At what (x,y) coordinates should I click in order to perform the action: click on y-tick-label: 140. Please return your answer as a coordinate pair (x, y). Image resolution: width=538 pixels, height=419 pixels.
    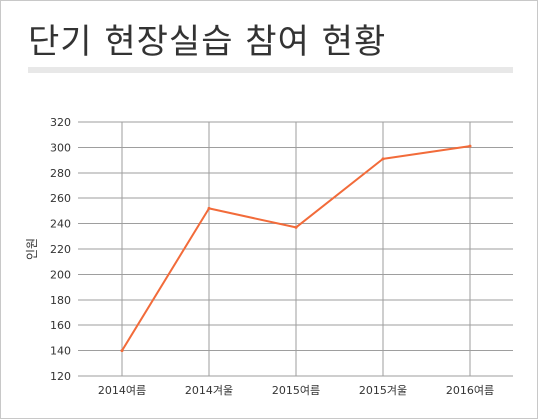
    Looking at the image, I should click on (60, 351).